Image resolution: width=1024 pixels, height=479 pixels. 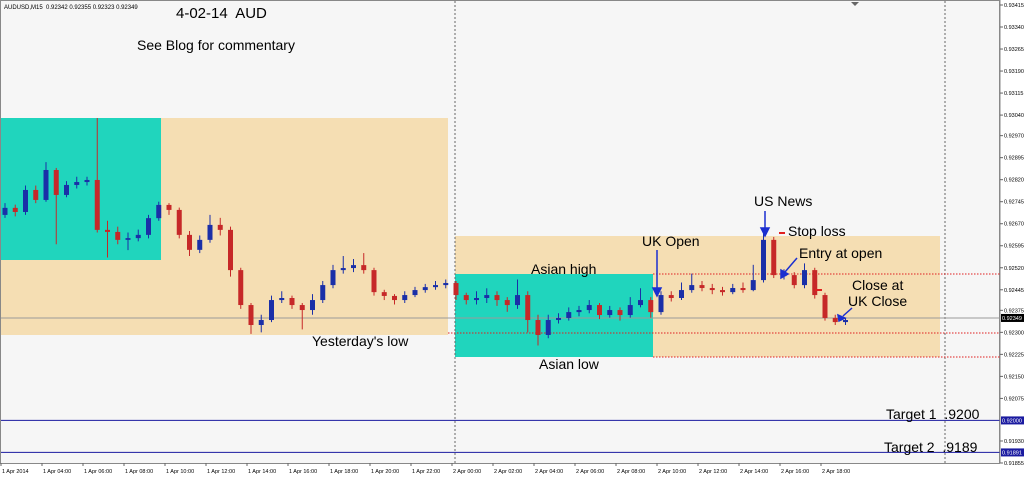 I want to click on price-label: 0.91891, so click(x=1012, y=453).